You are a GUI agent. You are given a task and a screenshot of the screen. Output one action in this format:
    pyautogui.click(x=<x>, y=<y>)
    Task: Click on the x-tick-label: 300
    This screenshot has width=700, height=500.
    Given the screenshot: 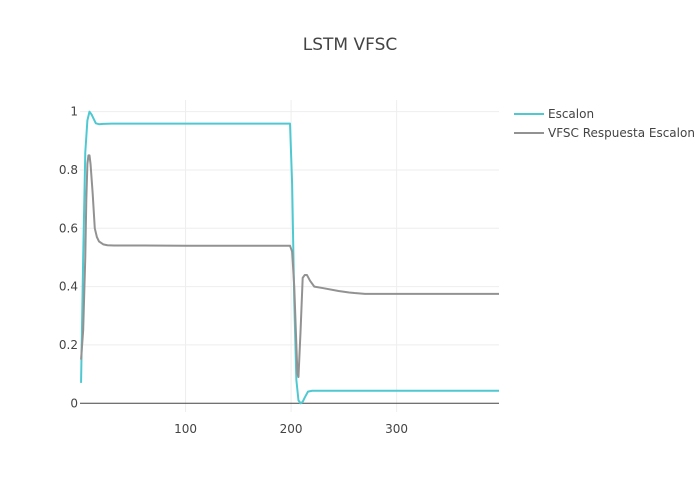 What is the action you would take?
    pyautogui.click(x=396, y=429)
    